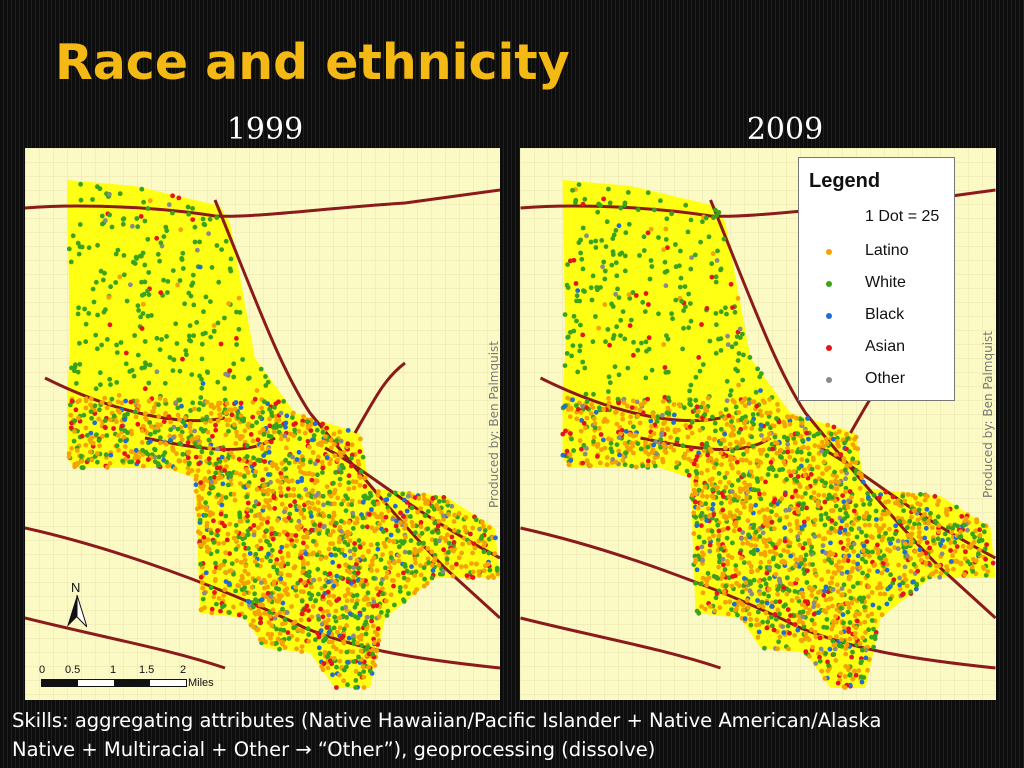  I want to click on legend-item-asian: Asian, so click(876, 348).